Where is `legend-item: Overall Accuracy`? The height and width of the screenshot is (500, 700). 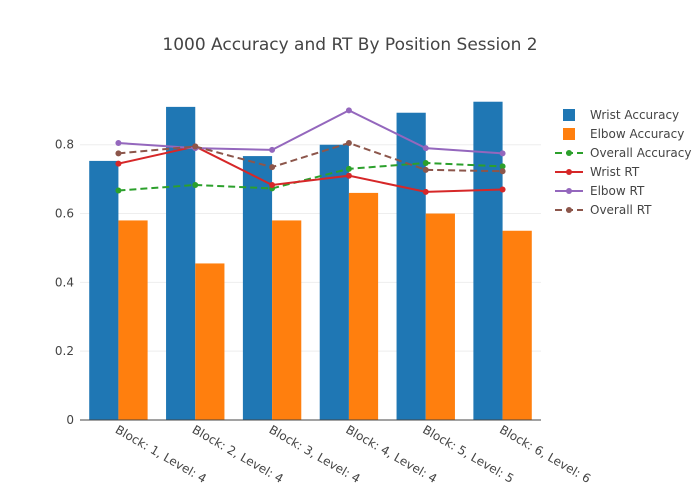
legend-item: Overall Accuracy is located at coordinates (623, 153).